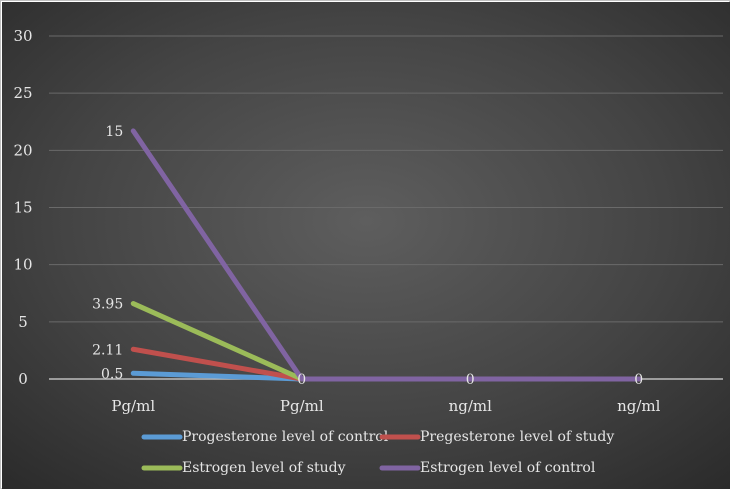 The image size is (730, 490). Describe the element at coordinates (22, 150) in the screenshot. I see `y-tick-label: 20` at that location.